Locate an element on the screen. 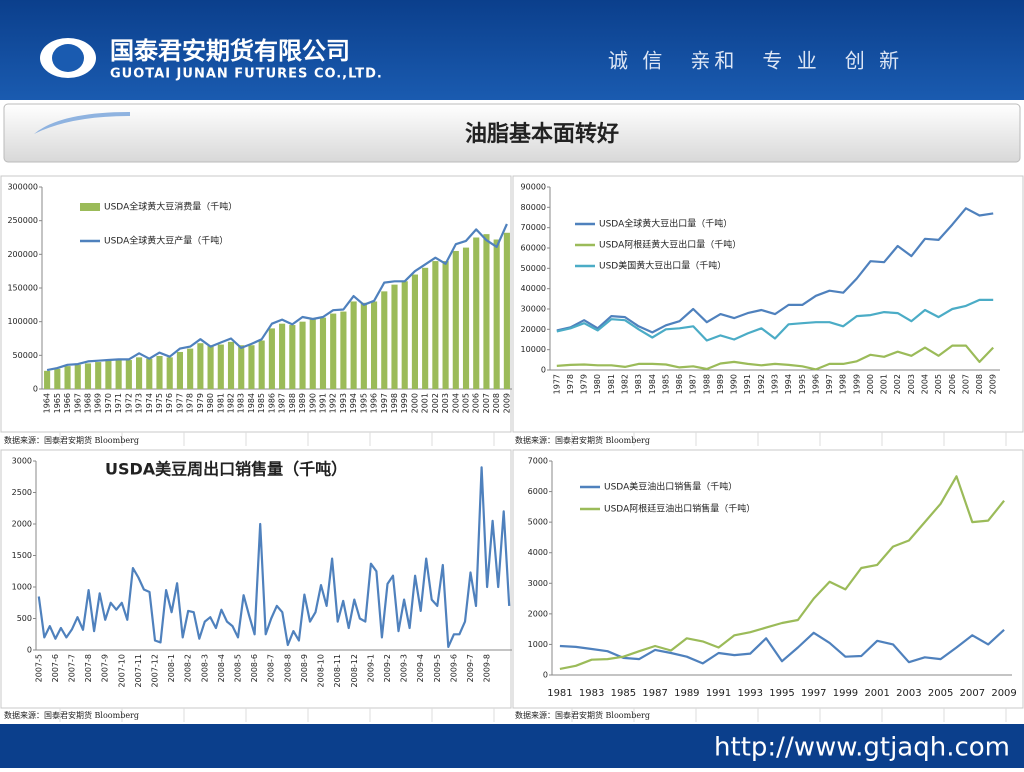 The image size is (1024, 772). x-tick-label: 1990 is located at coordinates (312, 403).